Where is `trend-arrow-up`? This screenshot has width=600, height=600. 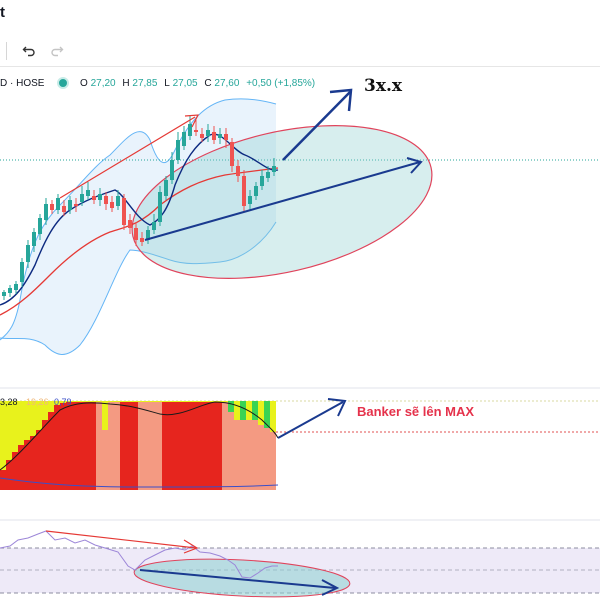 trend-arrow-up is located at coordinates (127, 157).